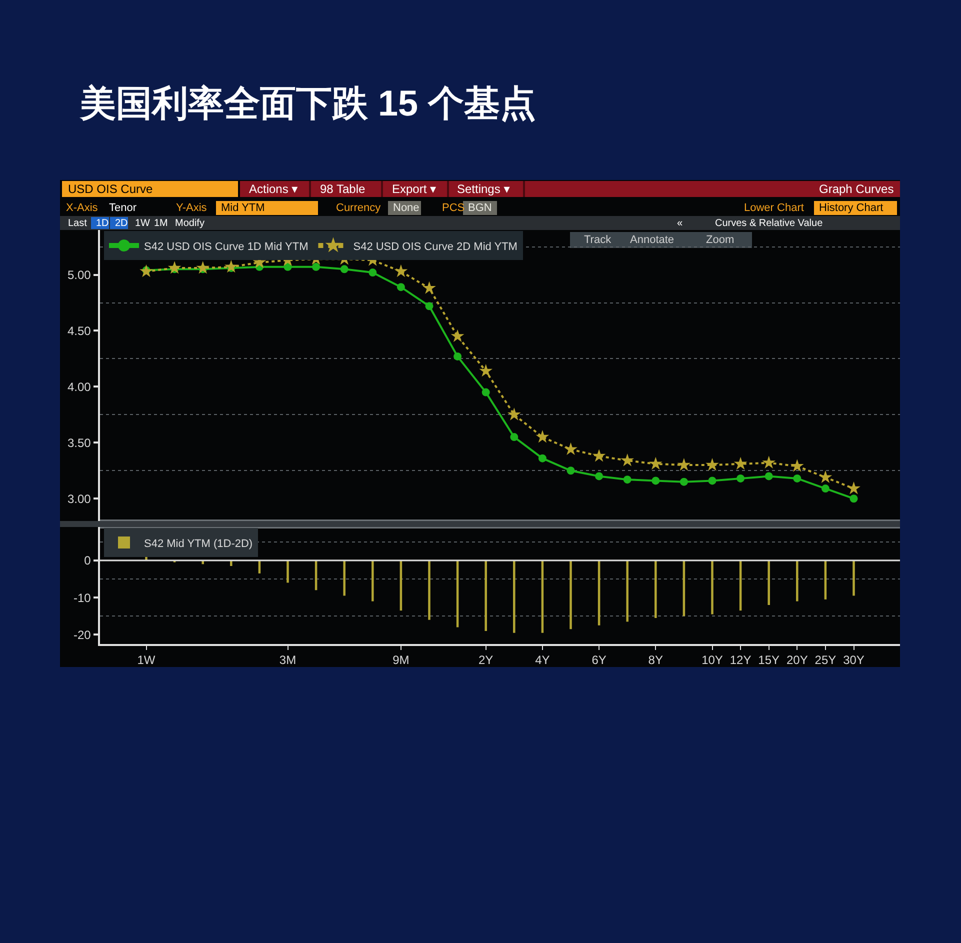 The height and width of the screenshot is (943, 961). What do you see at coordinates (720, 240) in the screenshot?
I see `annotation: Zoom` at bounding box center [720, 240].